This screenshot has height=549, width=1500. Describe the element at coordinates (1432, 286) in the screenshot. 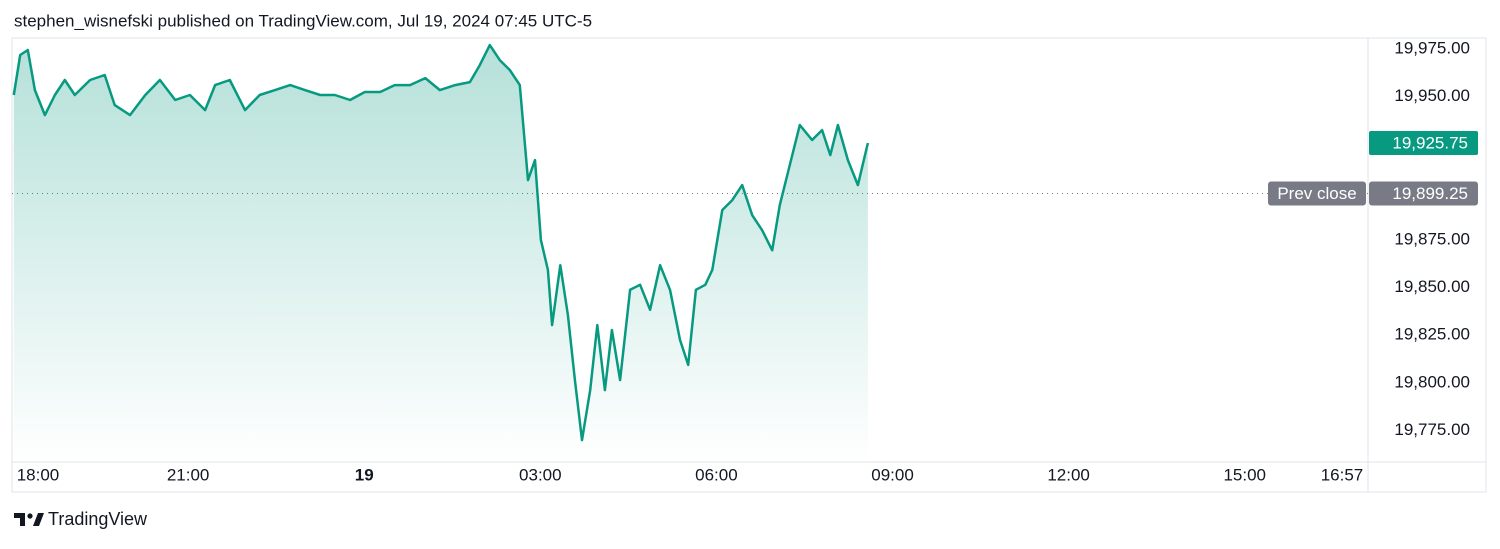

I see `y-tick-label: 19,850.00` at that location.